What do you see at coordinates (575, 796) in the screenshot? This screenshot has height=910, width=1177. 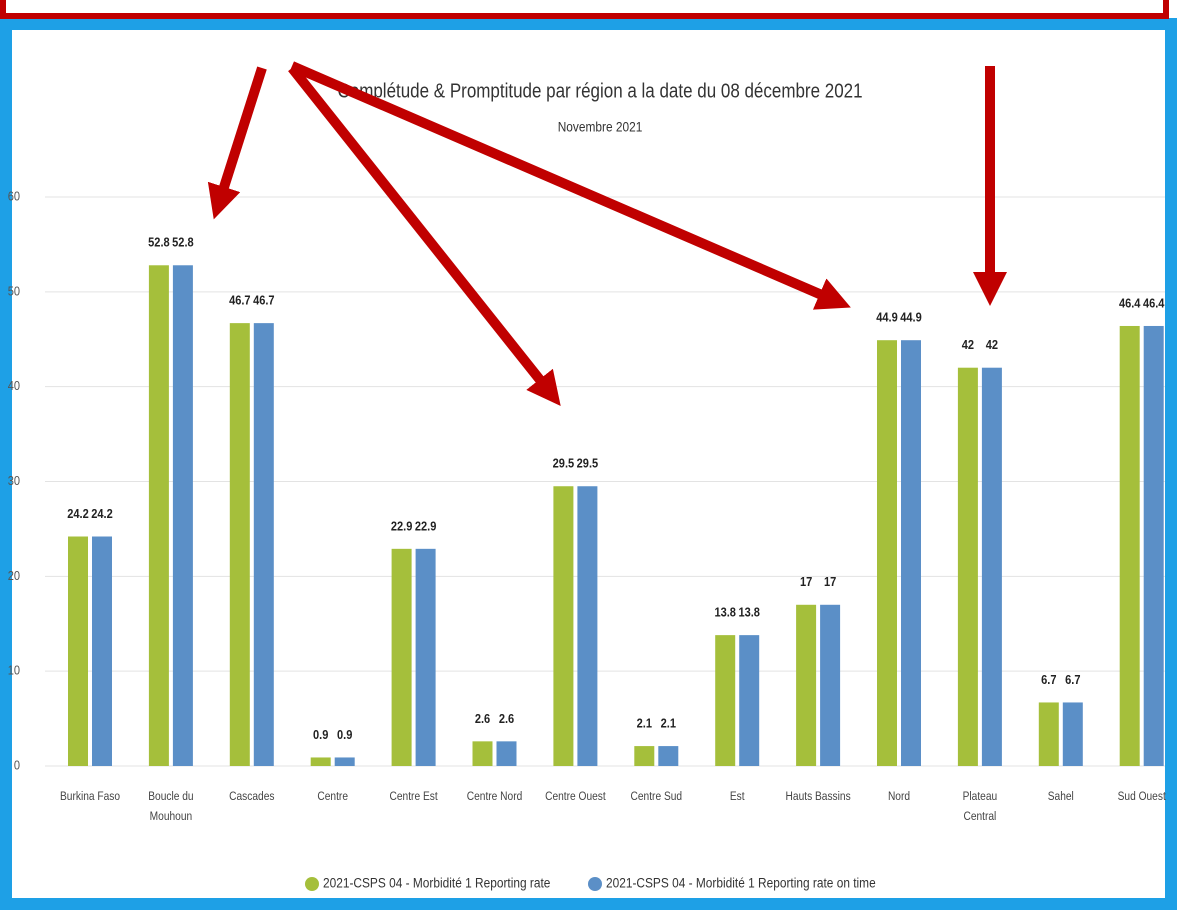 I see `x-tick-label: Centre Ouest` at bounding box center [575, 796].